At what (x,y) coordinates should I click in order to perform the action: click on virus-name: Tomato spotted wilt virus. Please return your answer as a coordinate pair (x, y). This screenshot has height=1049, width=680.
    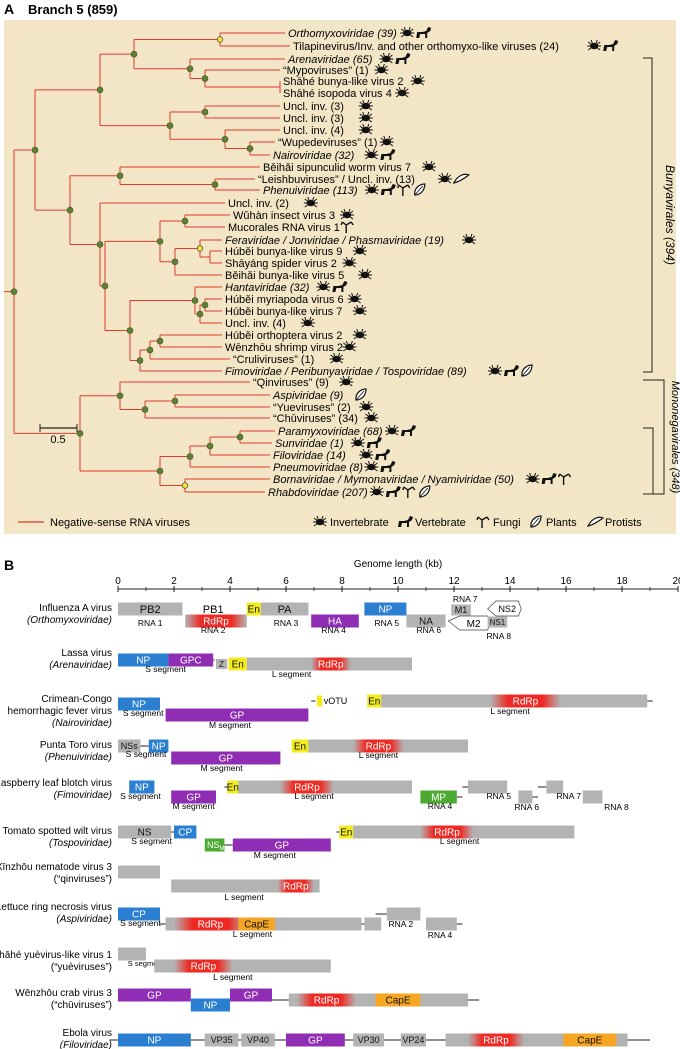
    Looking at the image, I should click on (58, 831).